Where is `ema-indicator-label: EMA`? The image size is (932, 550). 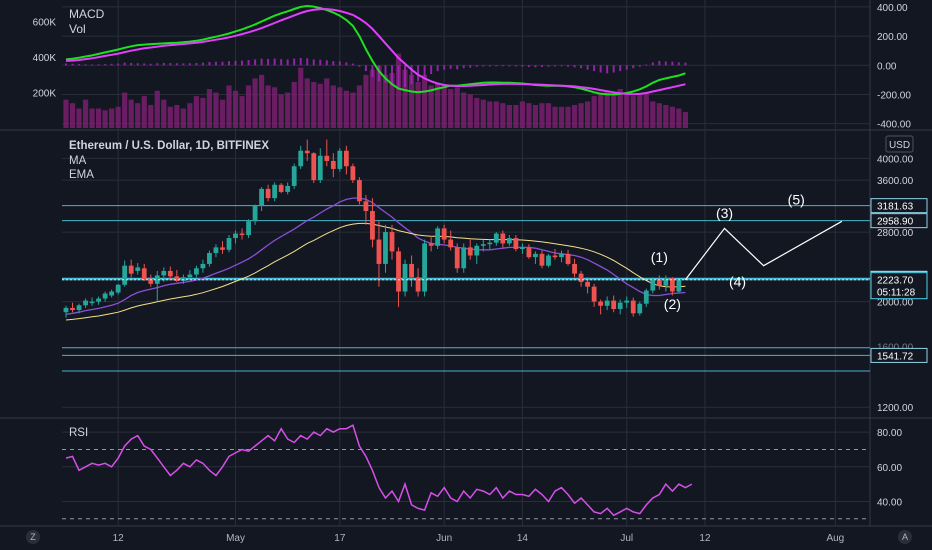 ema-indicator-label: EMA is located at coordinates (81, 175).